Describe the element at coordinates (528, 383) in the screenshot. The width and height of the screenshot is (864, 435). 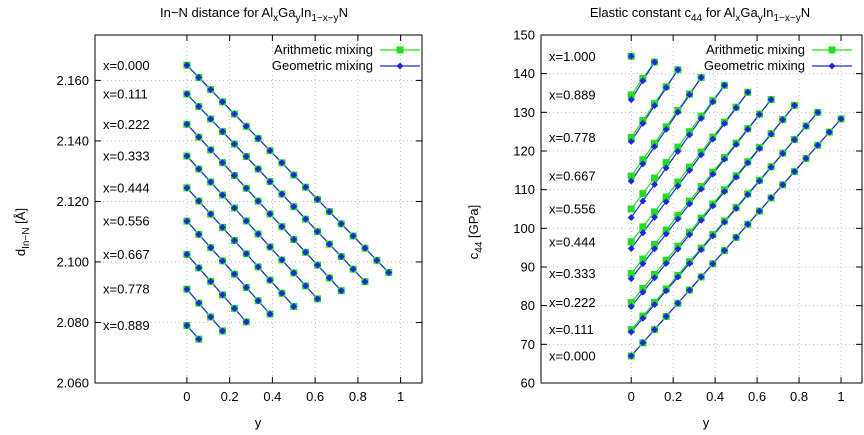
I see `right-y-tick-label: 60` at that location.